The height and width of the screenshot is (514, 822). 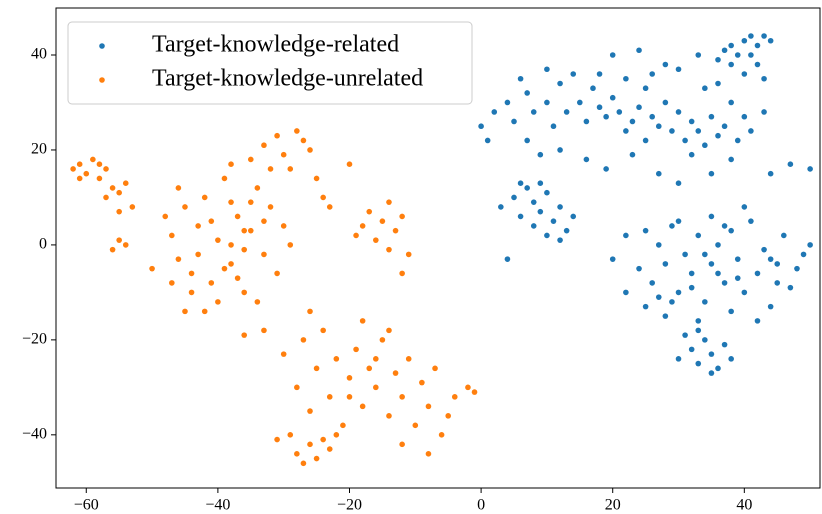 What do you see at coordinates (270, 63) in the screenshot?
I see `legend-box` at bounding box center [270, 63].